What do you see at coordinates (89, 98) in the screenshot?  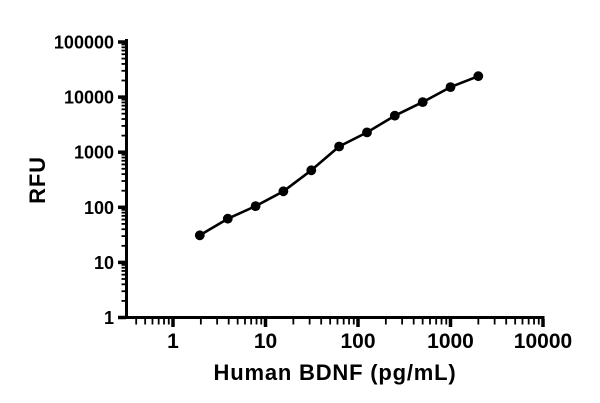 I see `y-tick-label: 10000` at bounding box center [89, 98].